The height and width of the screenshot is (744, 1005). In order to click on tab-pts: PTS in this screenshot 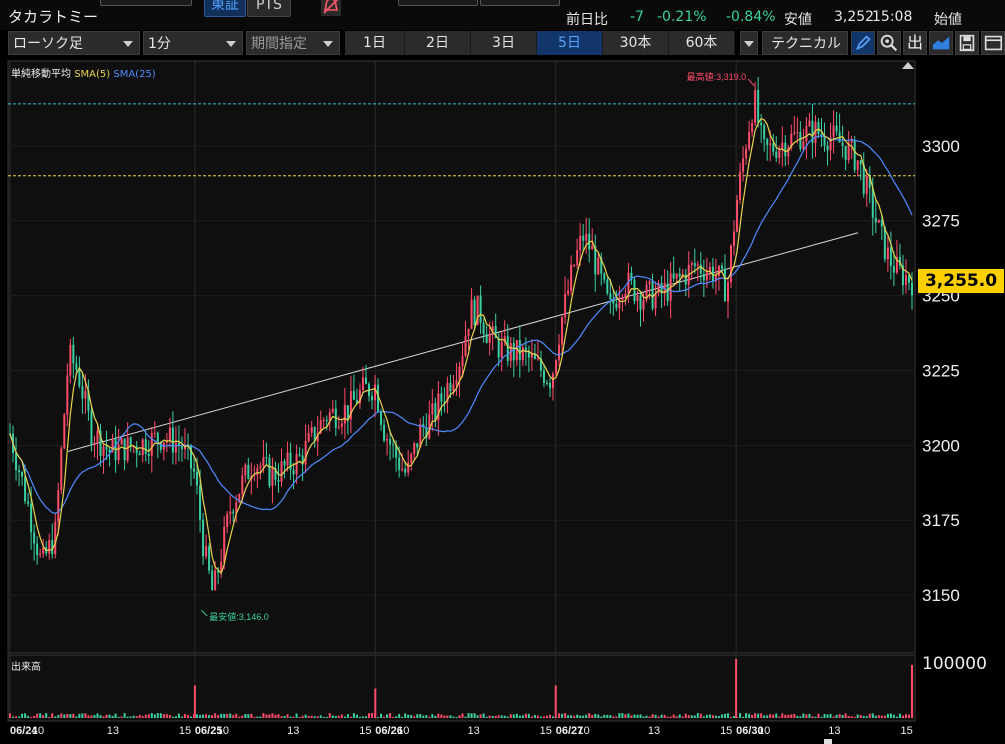, I will do `click(269, 8)`.